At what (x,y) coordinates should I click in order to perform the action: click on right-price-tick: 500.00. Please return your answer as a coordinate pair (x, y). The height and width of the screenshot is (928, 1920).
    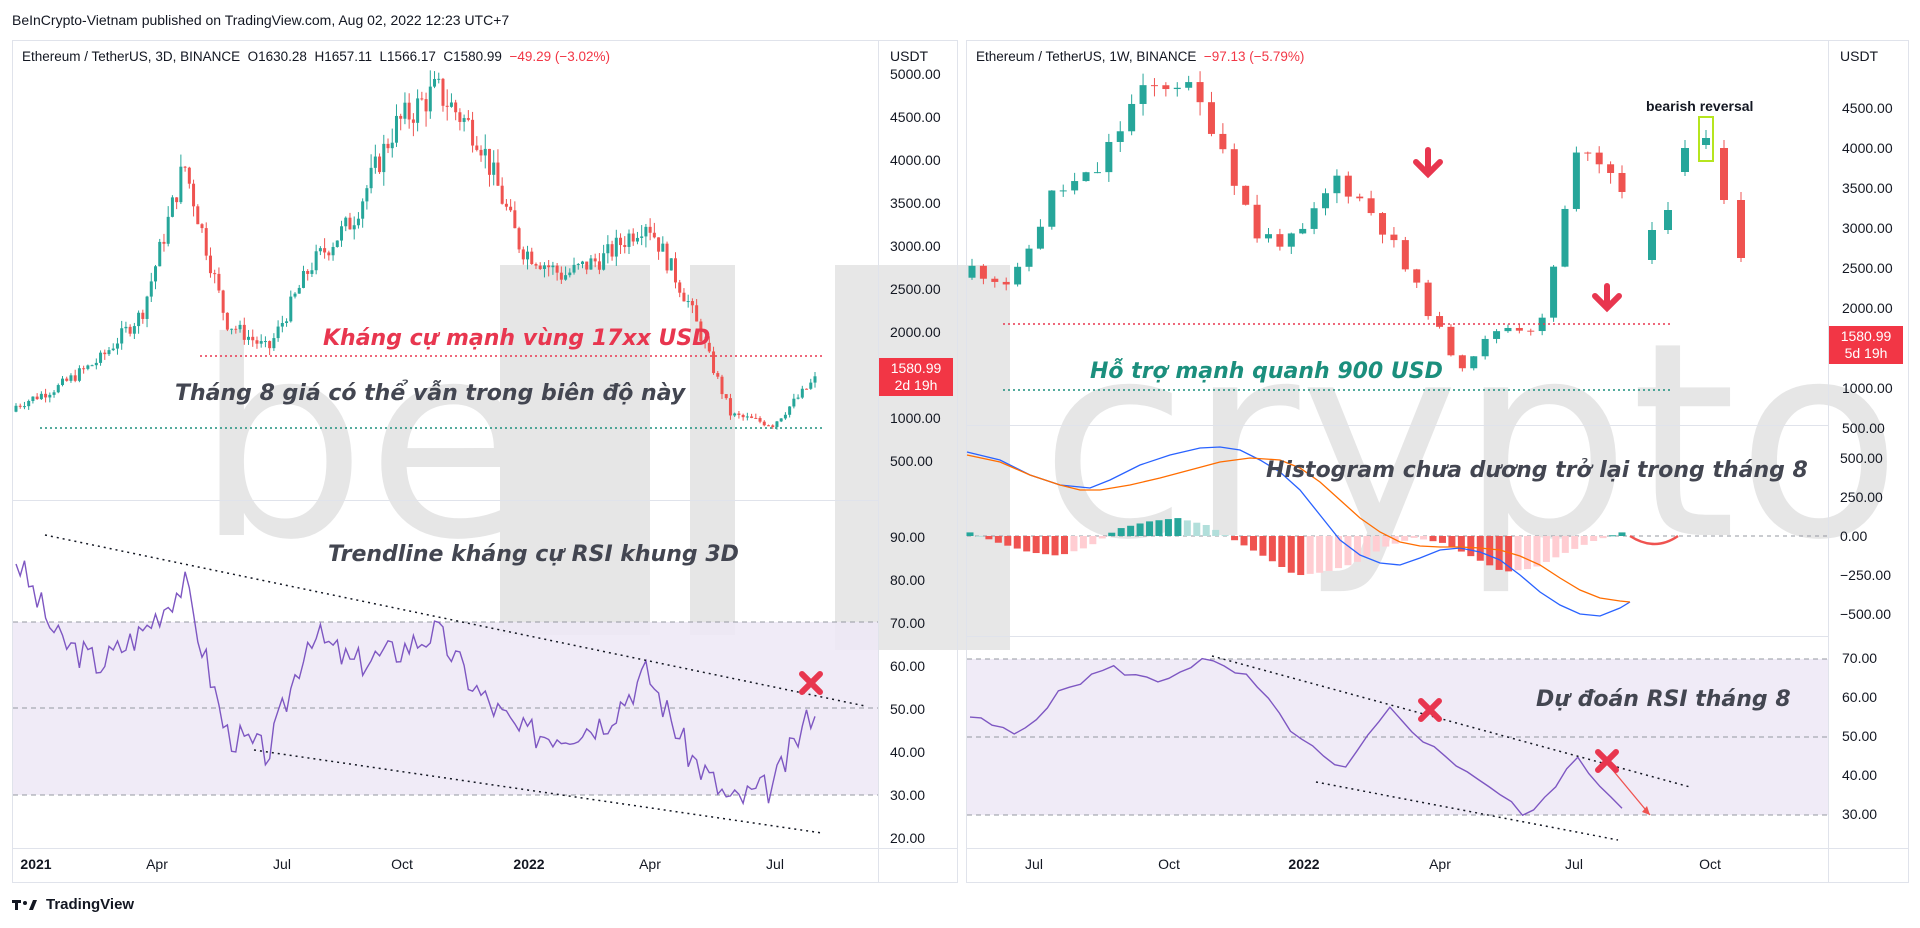
    Looking at the image, I should click on (1863, 428).